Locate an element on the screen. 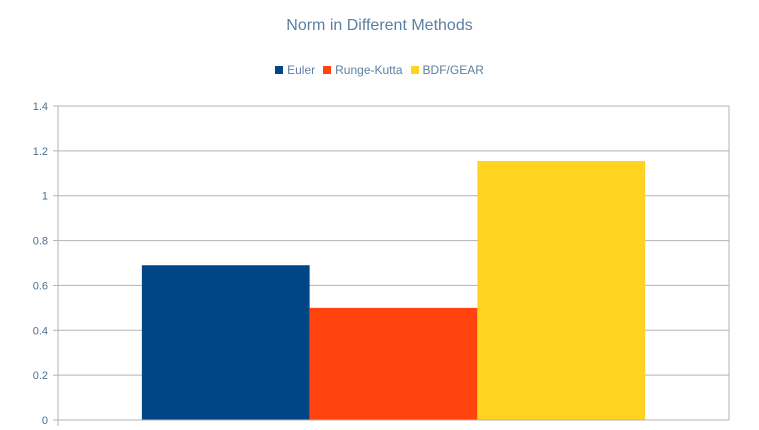  y-tick-label-0: 0 is located at coordinates (45, 421).